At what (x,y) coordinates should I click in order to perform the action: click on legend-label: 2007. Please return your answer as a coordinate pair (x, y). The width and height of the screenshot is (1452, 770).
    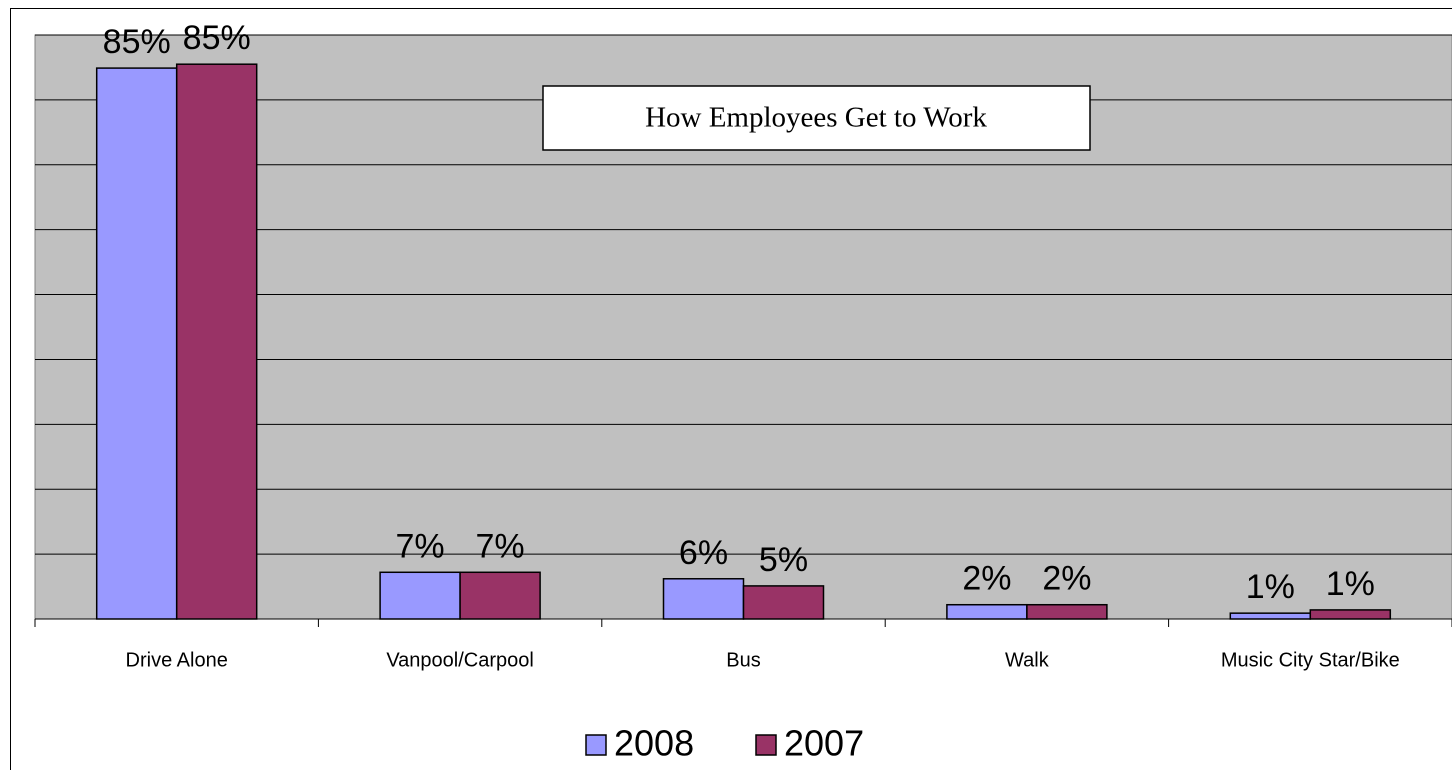
    Looking at the image, I should click on (824, 743).